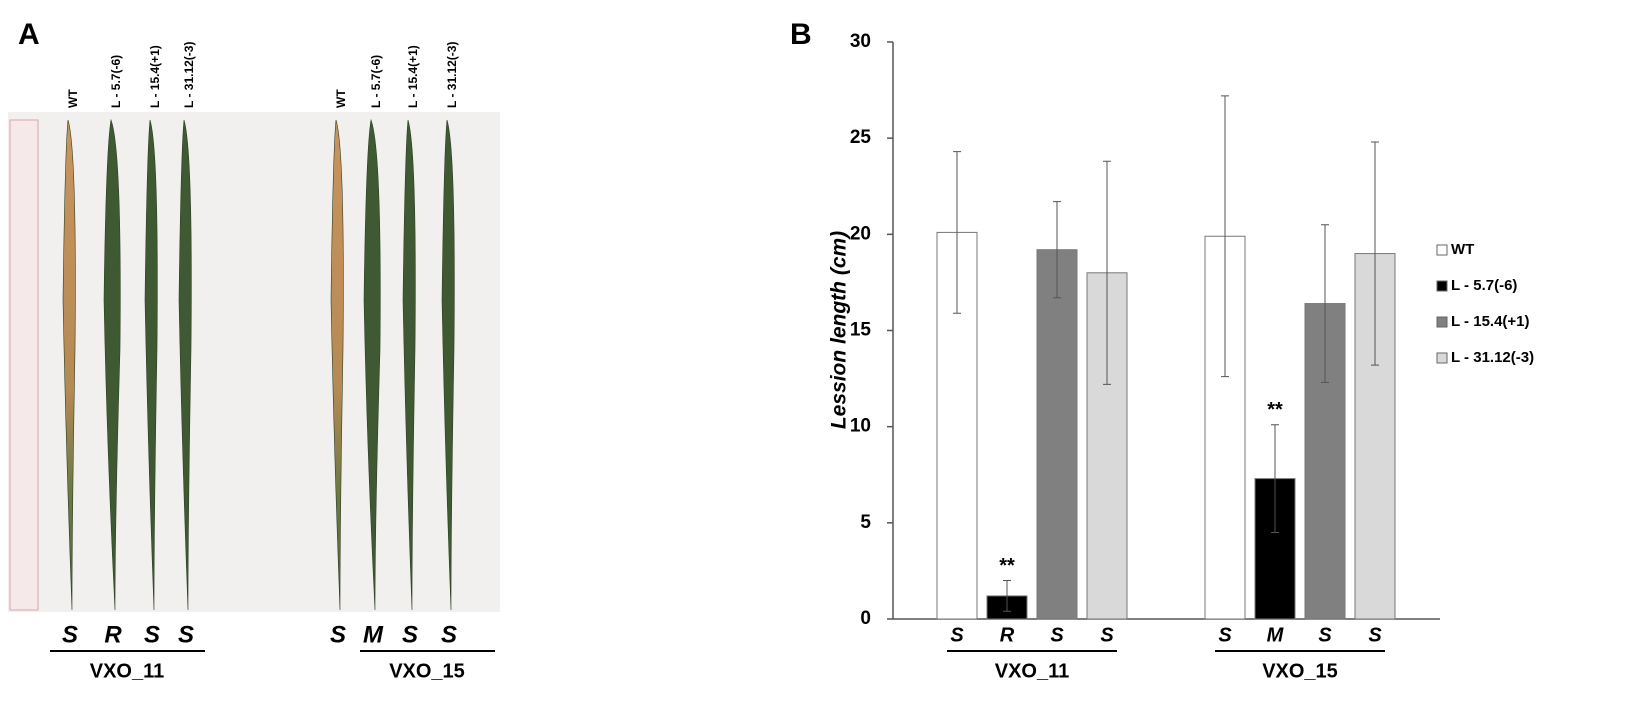  What do you see at coordinates (1462, 249) in the screenshot?
I see `legend-label: WT` at bounding box center [1462, 249].